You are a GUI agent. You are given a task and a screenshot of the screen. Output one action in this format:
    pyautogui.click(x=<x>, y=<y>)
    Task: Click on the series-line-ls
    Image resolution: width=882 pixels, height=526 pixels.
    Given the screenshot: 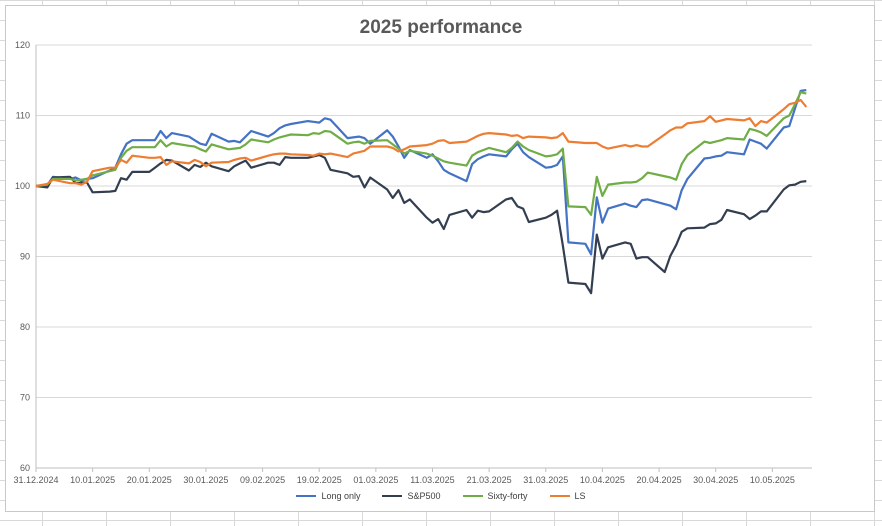 What is the action you would take?
    pyautogui.click(x=421, y=143)
    